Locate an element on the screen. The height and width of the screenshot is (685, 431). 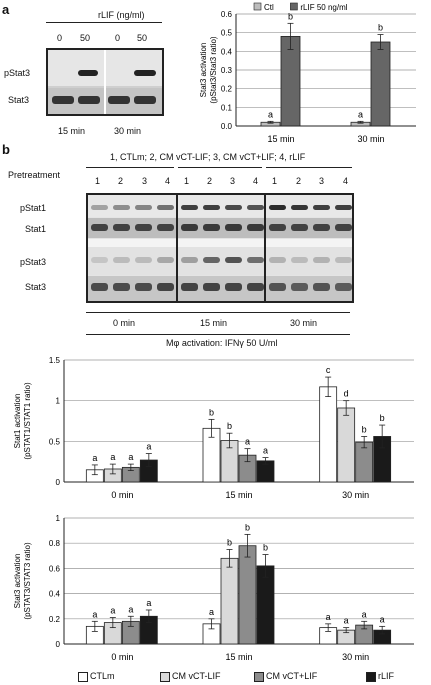
blot-row-label: Stat1 is located at coordinates (36, 229).